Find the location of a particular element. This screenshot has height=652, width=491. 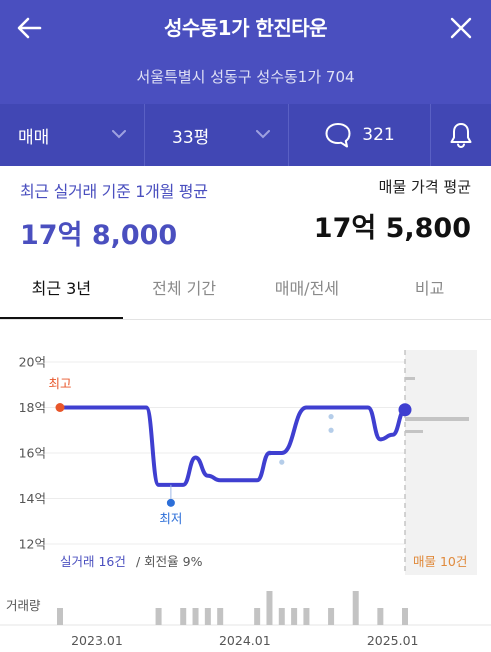

address-text: 서울특별시 성동구 성수동1가 704 is located at coordinates (245, 77).